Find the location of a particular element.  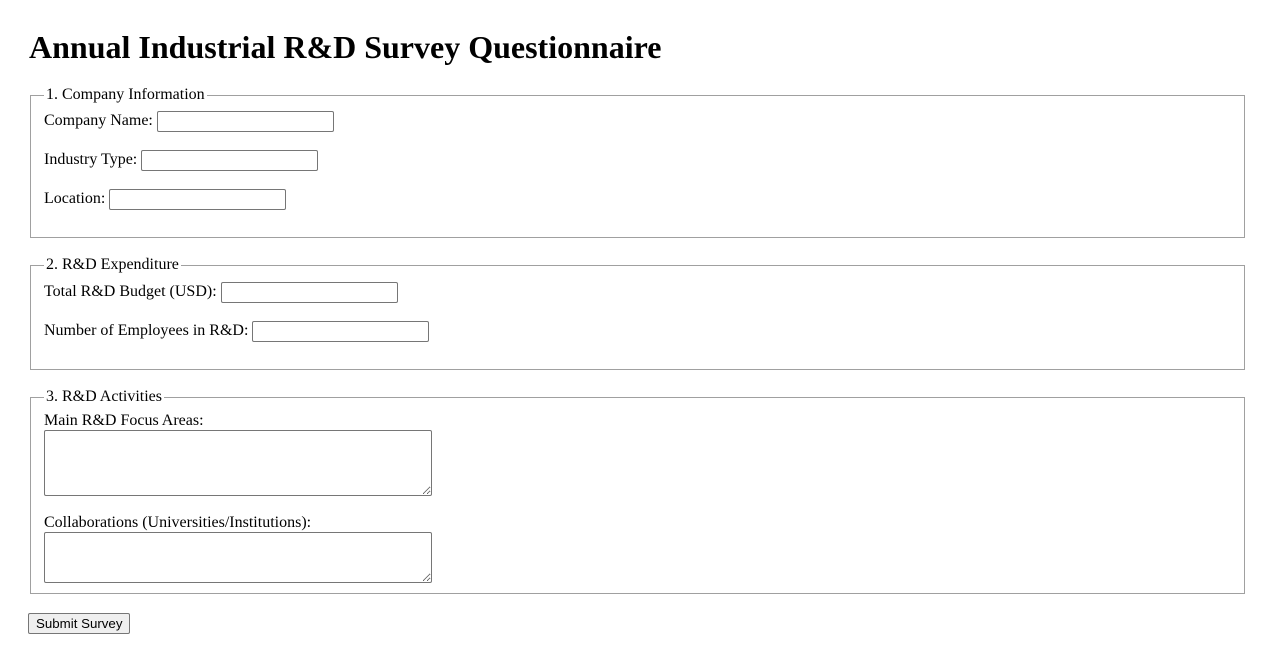

rd-employees-input is located at coordinates (341, 331).